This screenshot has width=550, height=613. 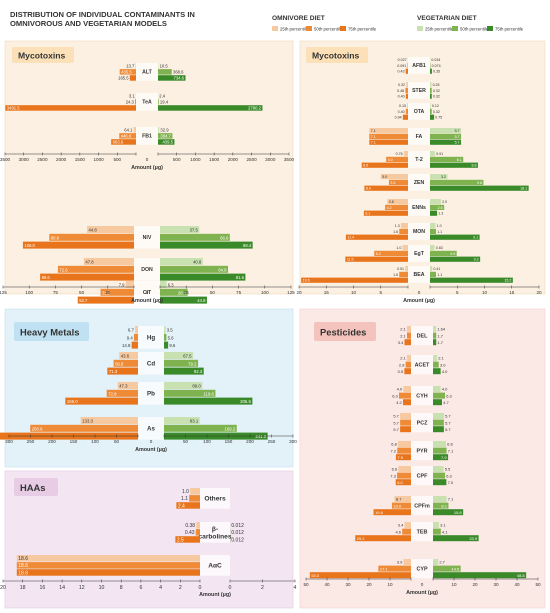 I want to click on value-label-omnivore-p50: 446.9, so click(x=126, y=135).